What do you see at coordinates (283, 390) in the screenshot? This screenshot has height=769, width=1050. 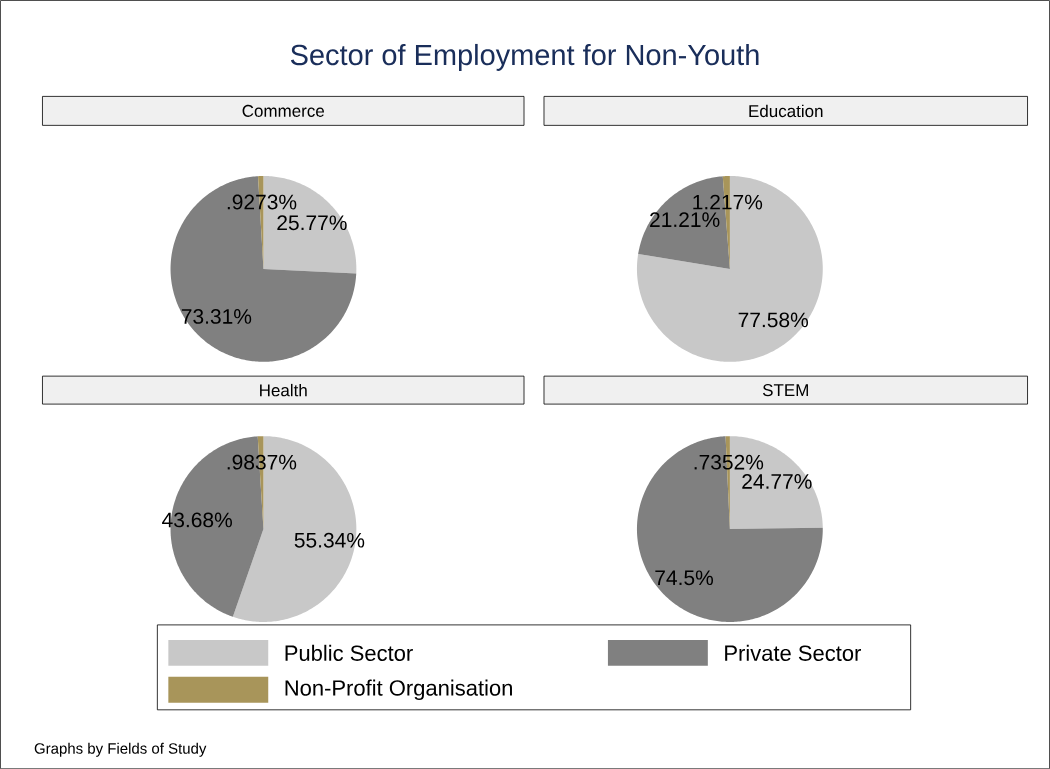 I see `chart-title: Health` at bounding box center [283, 390].